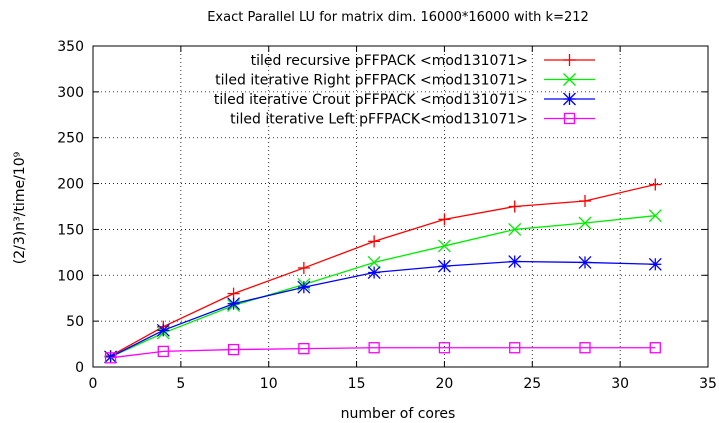  I want to click on x-tick-label: 35, so click(708, 384).